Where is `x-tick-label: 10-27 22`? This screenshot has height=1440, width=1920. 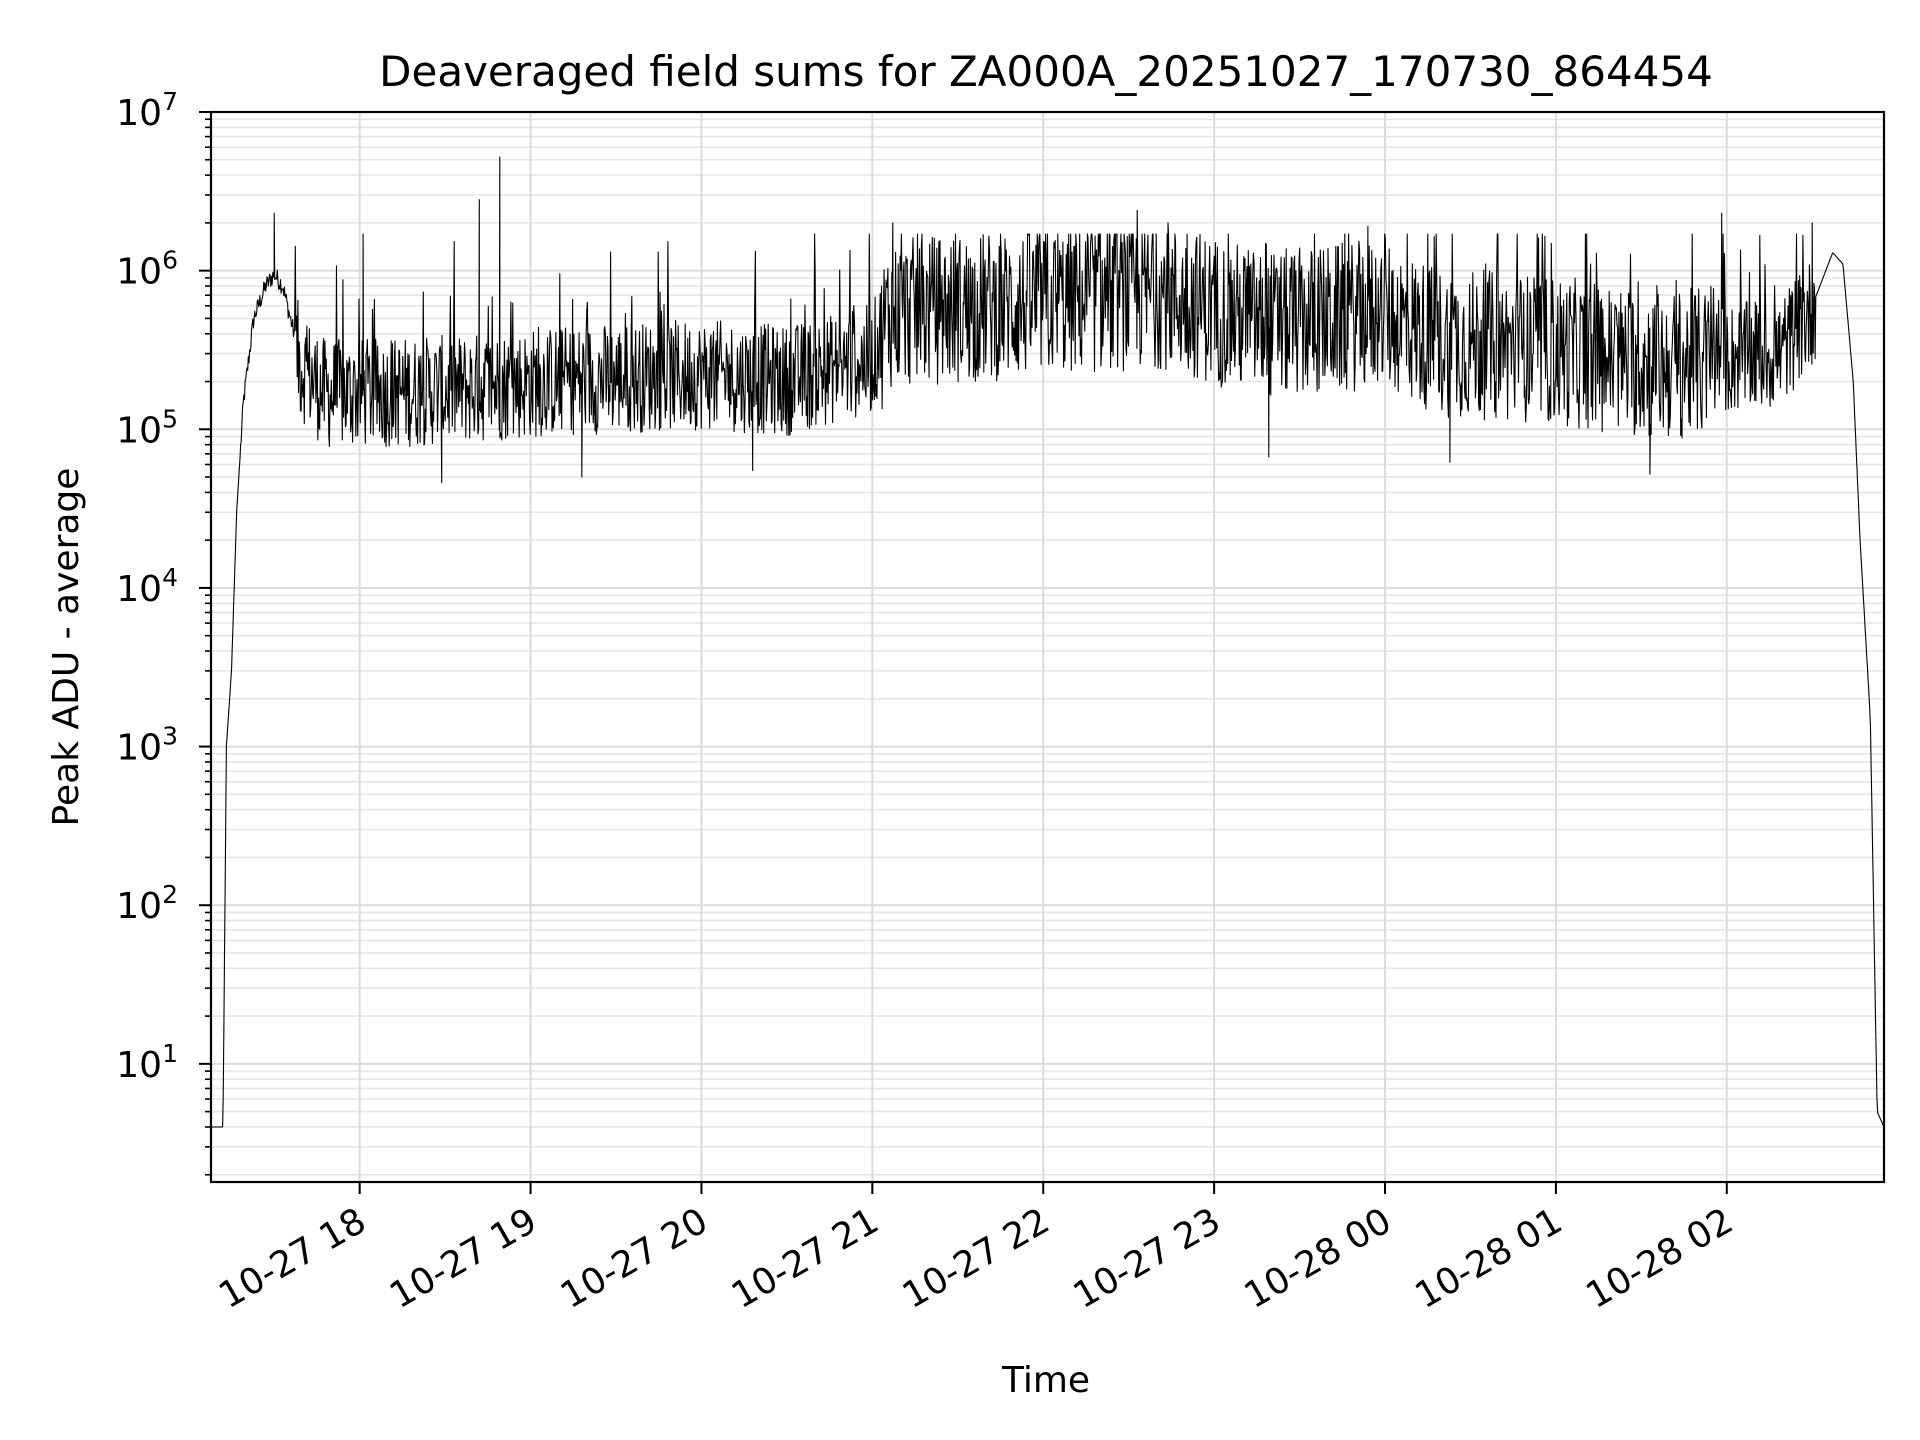
x-tick-label: 10-27 22 is located at coordinates (976, 1258).